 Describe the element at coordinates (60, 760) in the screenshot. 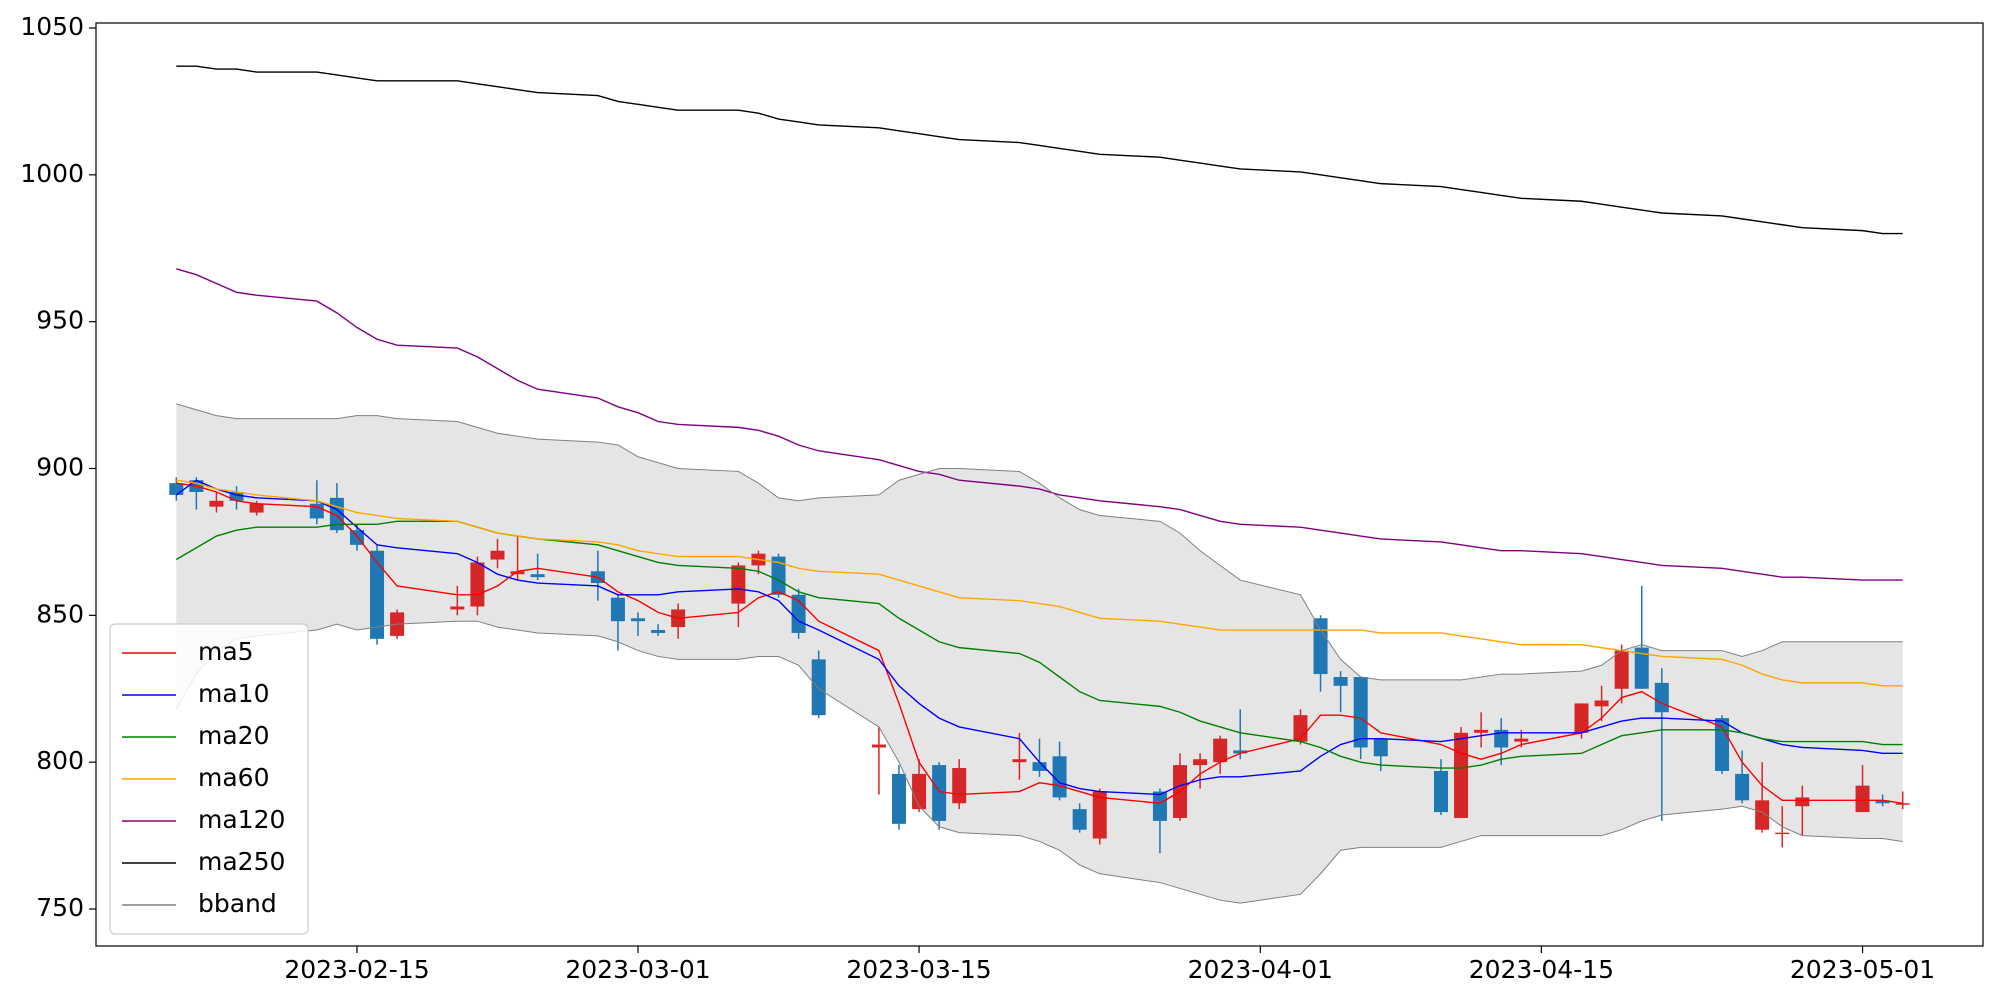

I see `y-tick-label: 800` at that location.